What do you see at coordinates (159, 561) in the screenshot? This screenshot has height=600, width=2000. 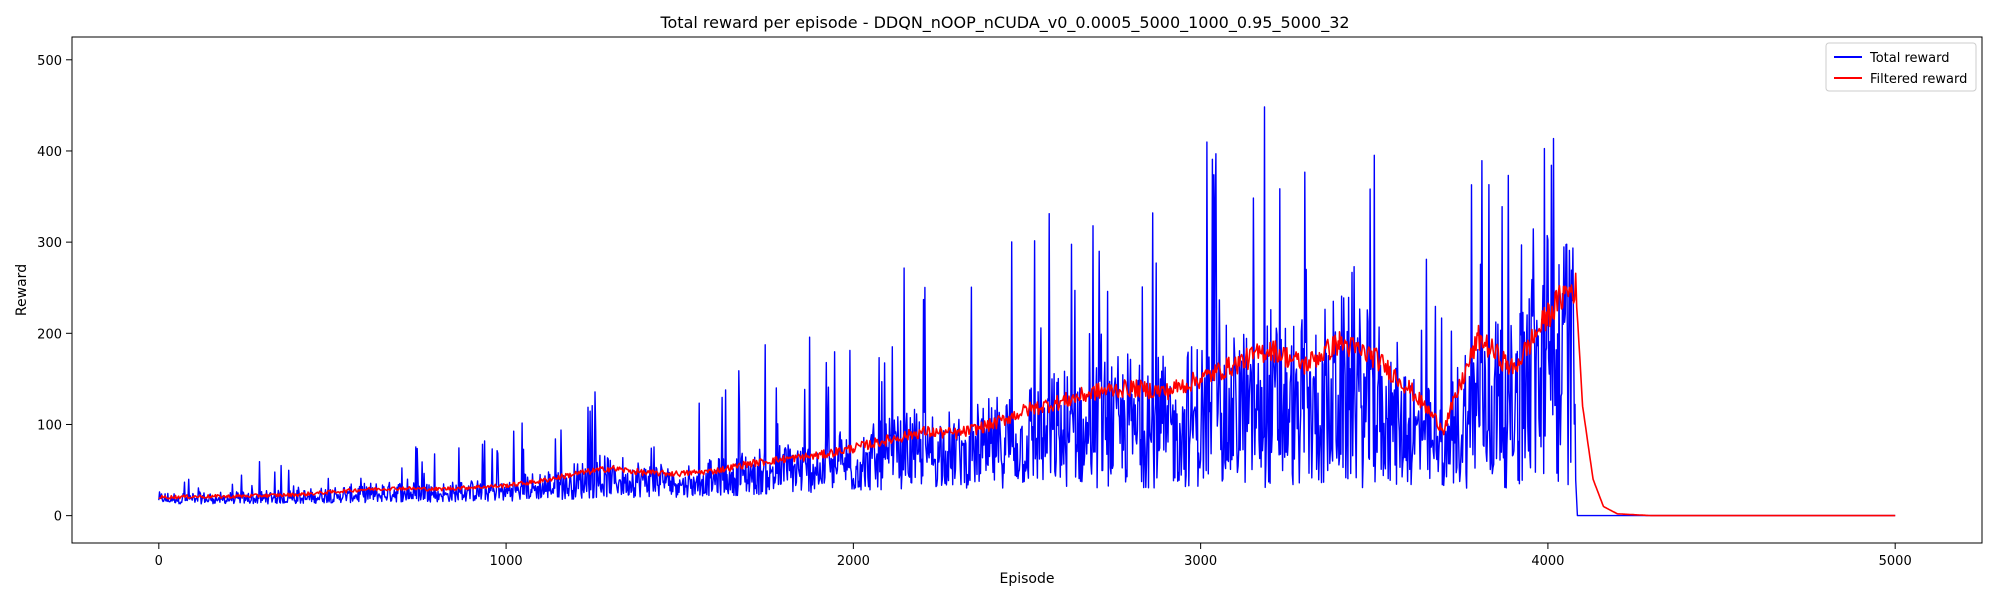 I see `x-tick-label: 0` at bounding box center [159, 561].